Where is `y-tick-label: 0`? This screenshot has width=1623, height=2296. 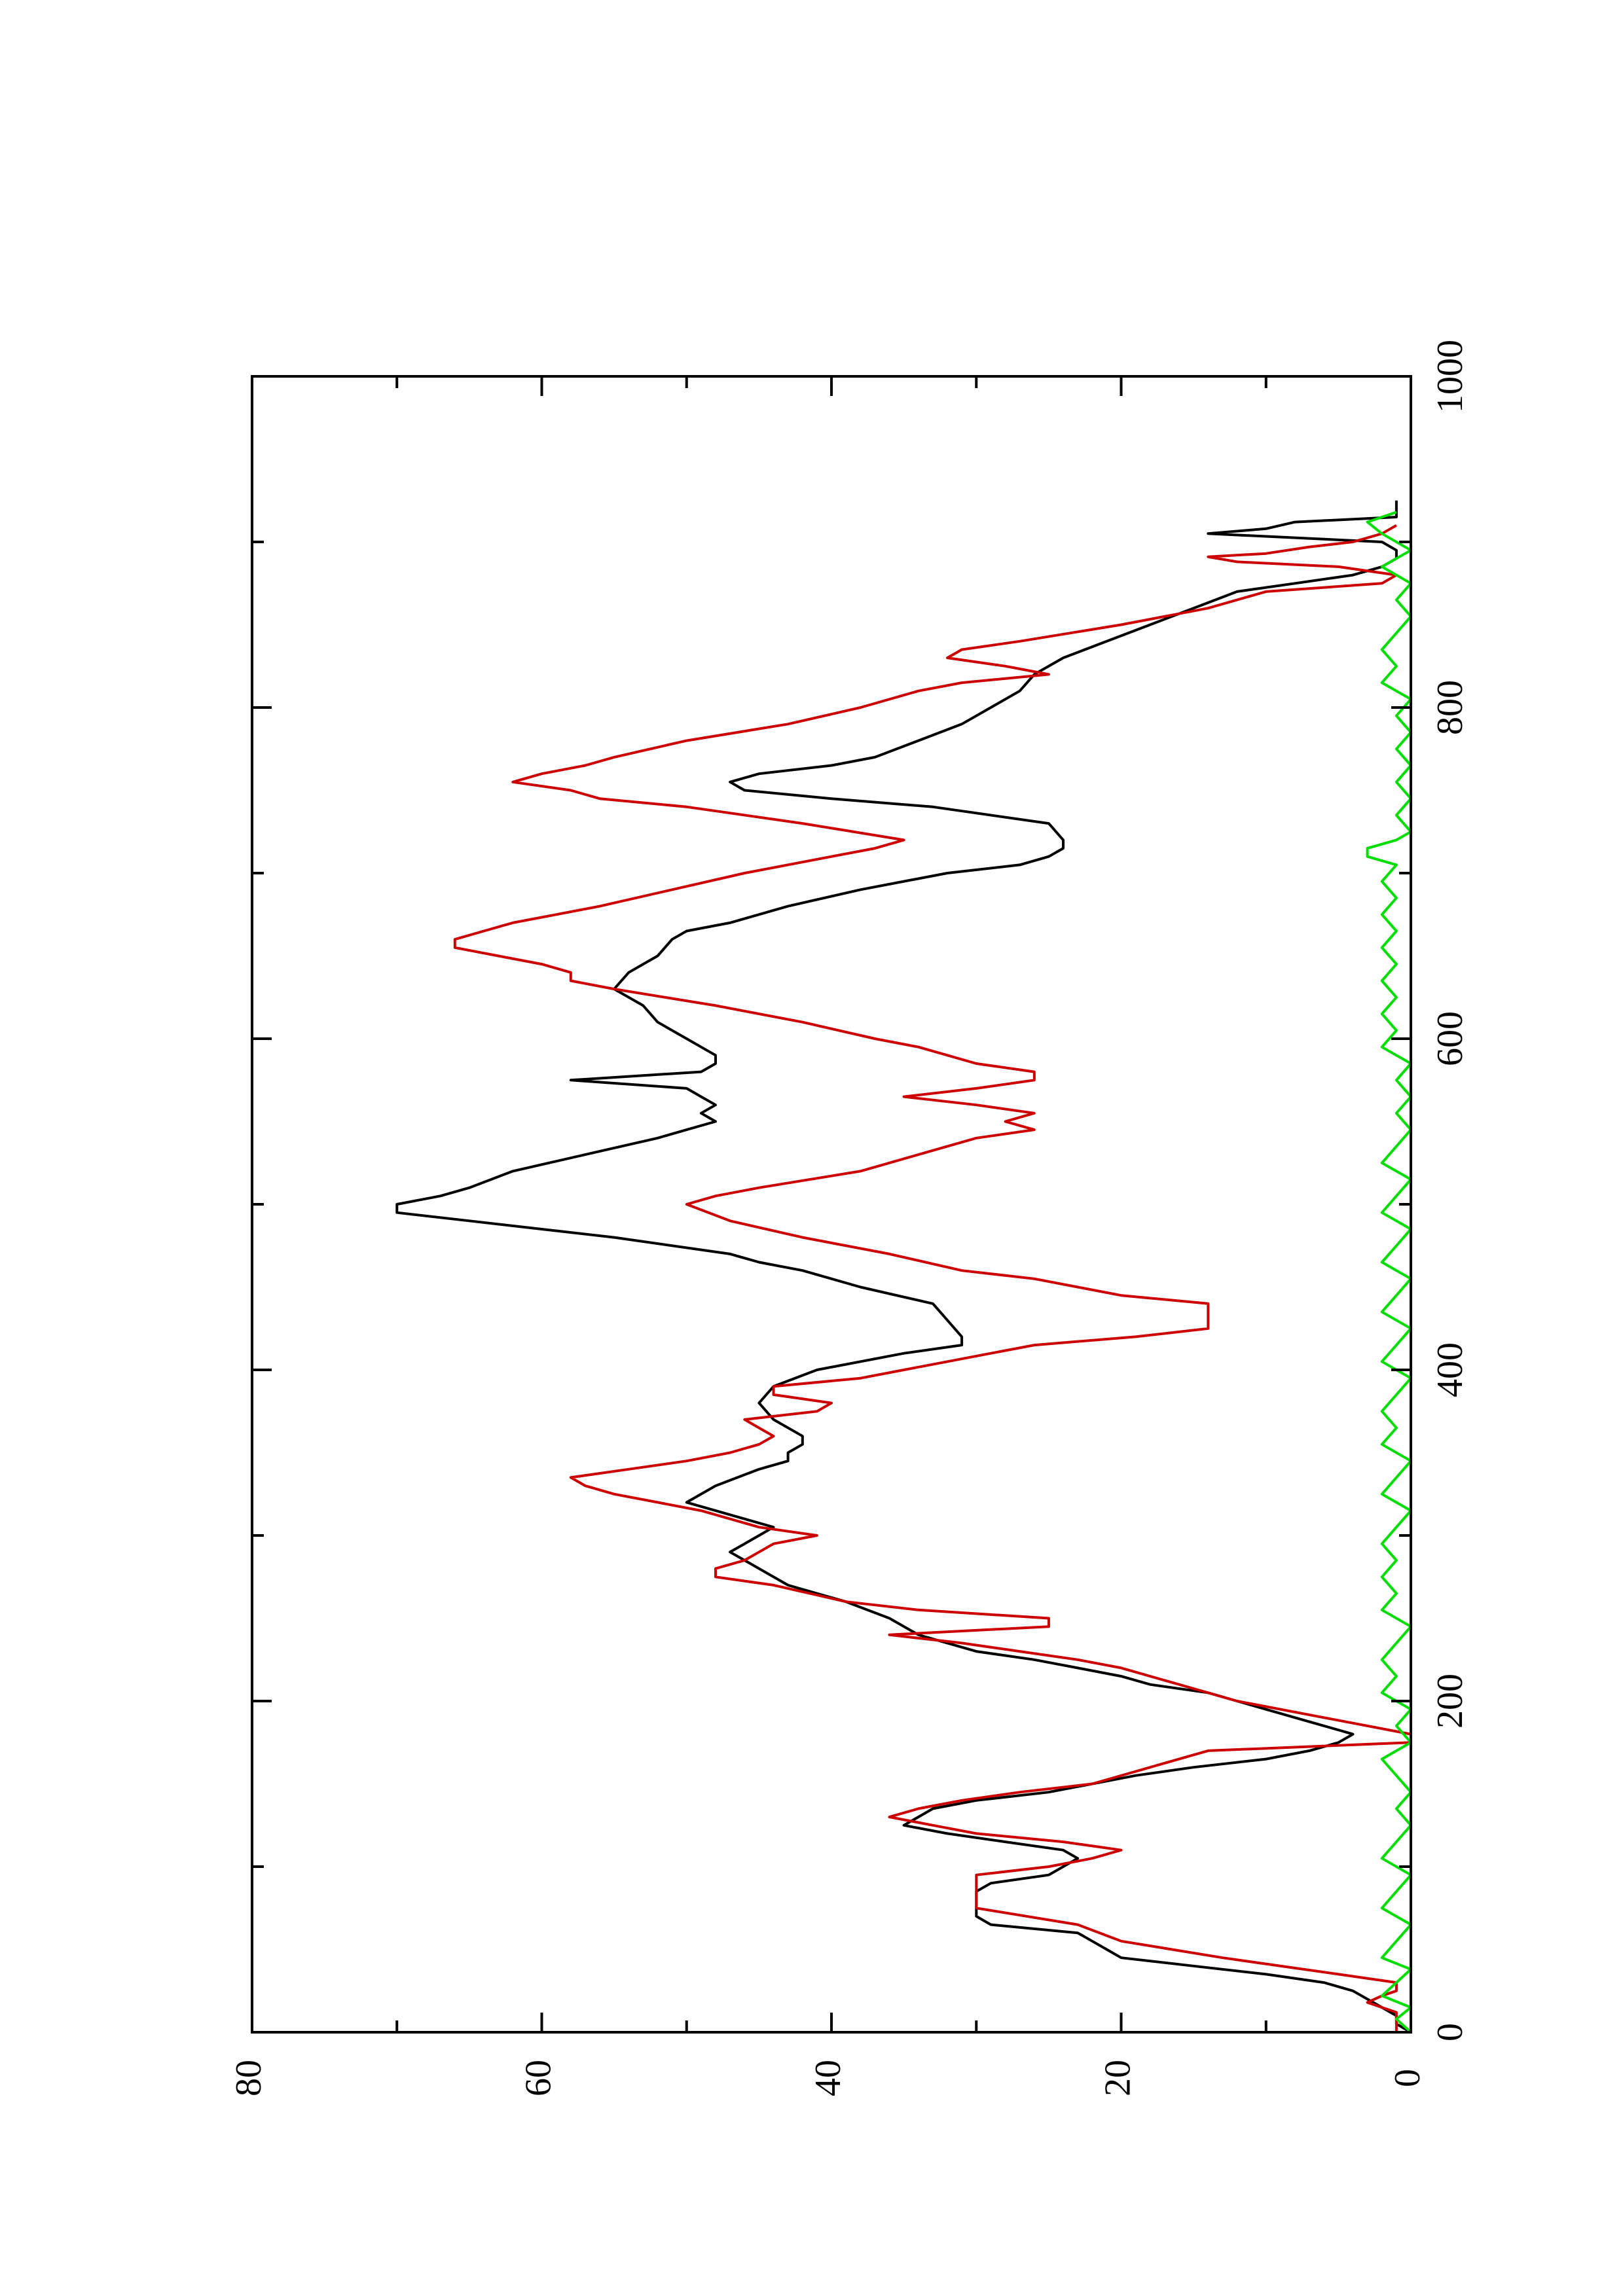 y-tick-label: 0 is located at coordinates (1407, 2078).